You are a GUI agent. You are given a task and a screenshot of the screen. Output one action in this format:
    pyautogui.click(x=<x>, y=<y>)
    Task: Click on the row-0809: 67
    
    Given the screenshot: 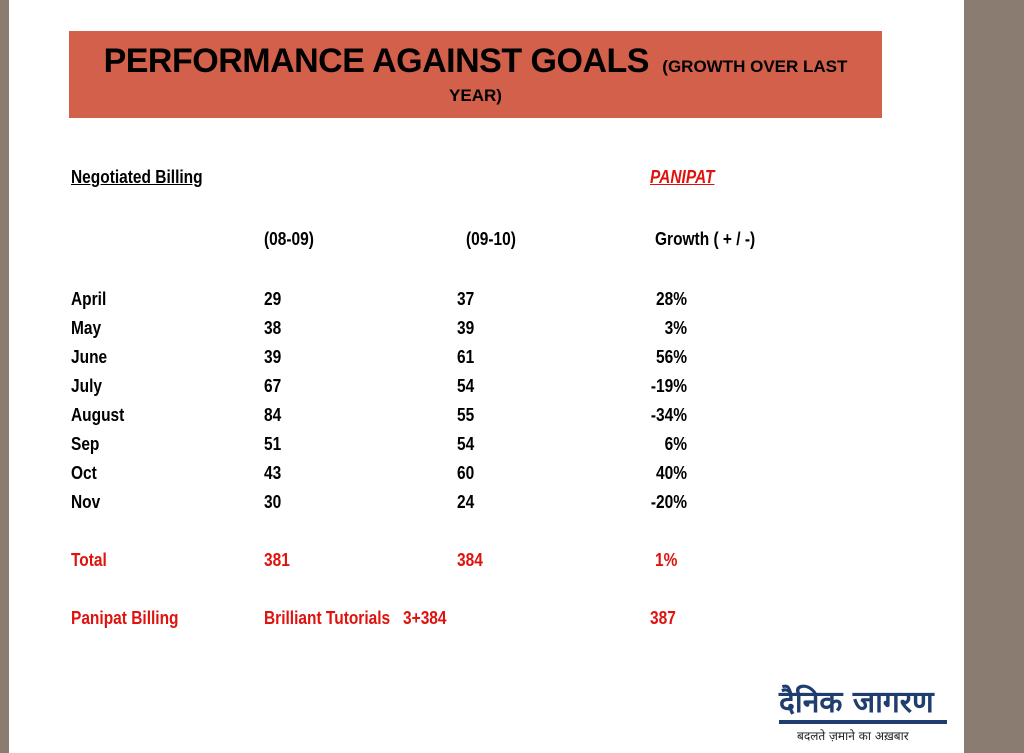 What is the action you would take?
    pyautogui.click(x=273, y=386)
    